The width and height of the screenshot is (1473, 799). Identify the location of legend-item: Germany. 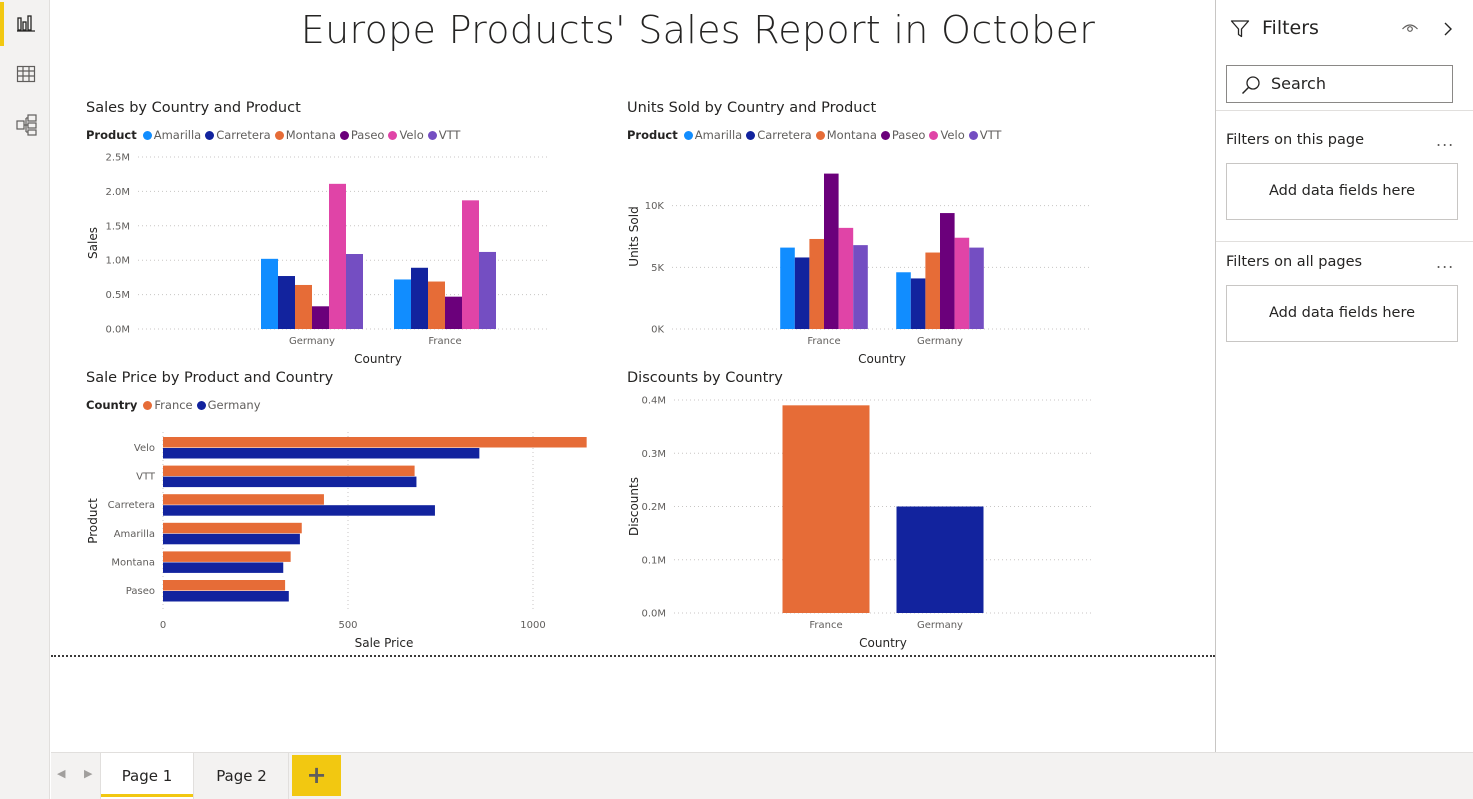
(228, 405).